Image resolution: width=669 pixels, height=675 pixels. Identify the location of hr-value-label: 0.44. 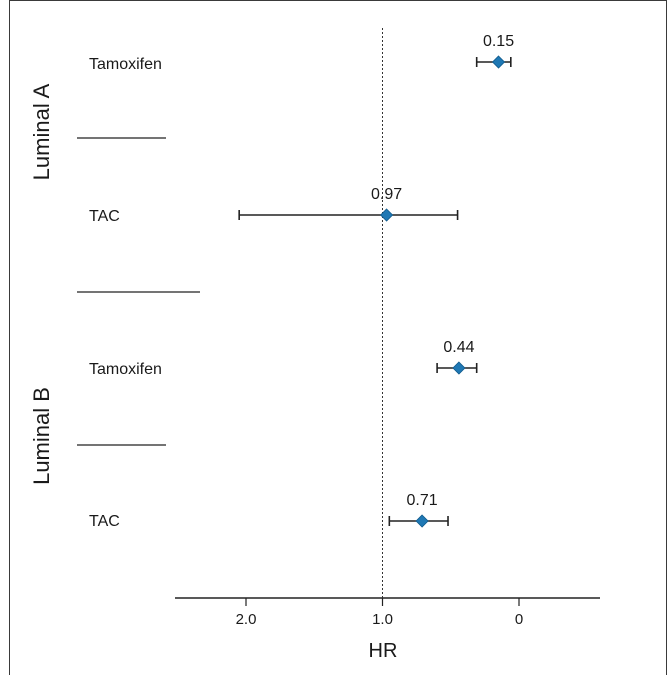
(458, 347).